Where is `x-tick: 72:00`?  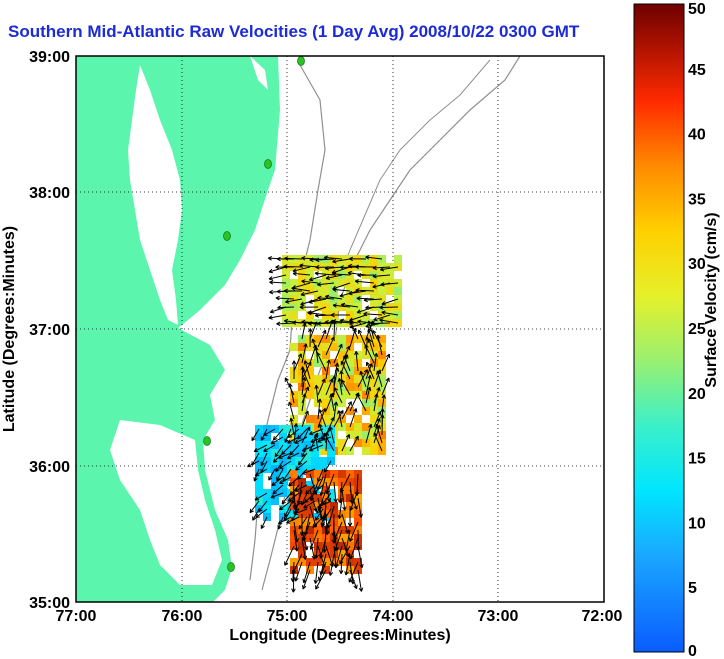
x-tick: 72:00 is located at coordinates (602, 616).